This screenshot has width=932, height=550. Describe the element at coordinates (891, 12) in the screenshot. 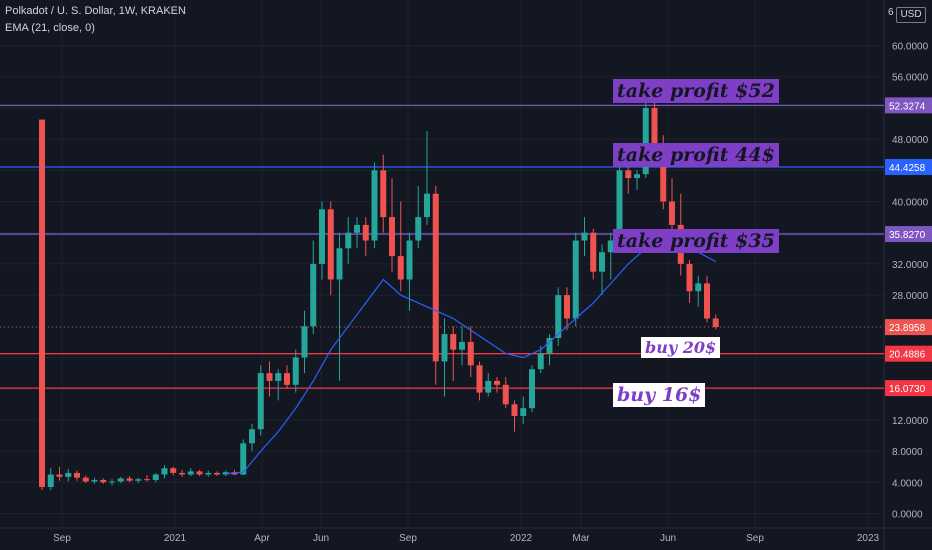

I see `currency-prefix: 6` at that location.